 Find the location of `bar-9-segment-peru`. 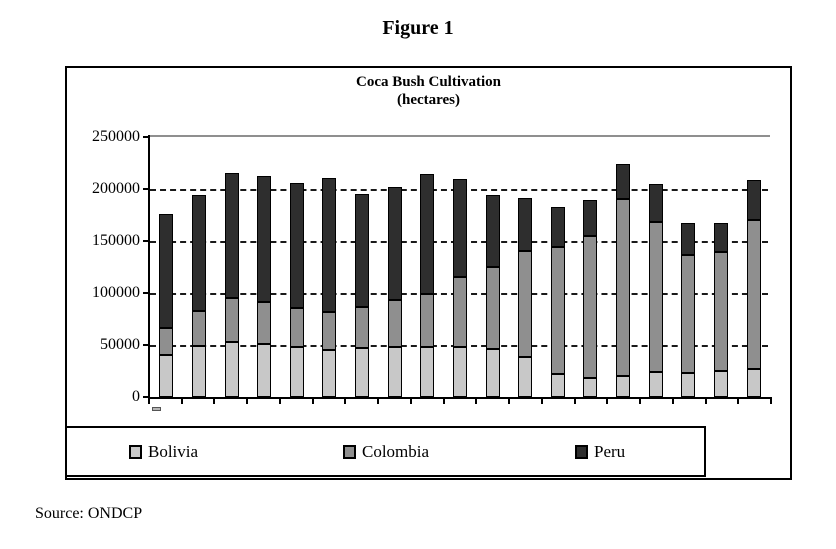

bar-9-segment-peru is located at coordinates (427, 234).